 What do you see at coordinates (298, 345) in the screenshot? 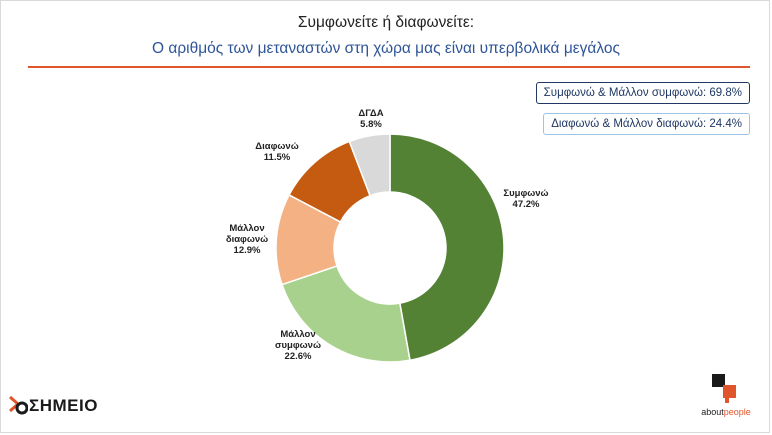
I see `slice-label: Μάλλον συμφωνώ 22.6%` at bounding box center [298, 345].